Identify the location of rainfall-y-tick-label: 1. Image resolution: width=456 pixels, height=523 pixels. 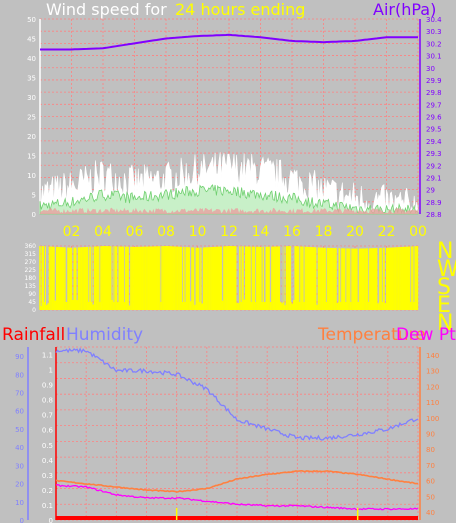
(51, 371).